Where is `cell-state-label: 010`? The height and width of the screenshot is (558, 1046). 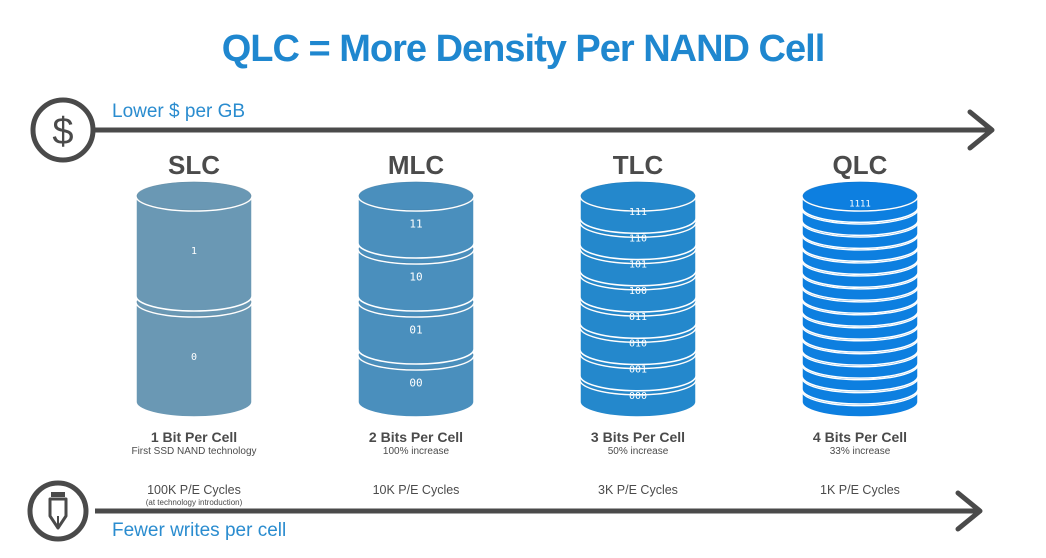 cell-state-label: 010 is located at coordinates (638, 343).